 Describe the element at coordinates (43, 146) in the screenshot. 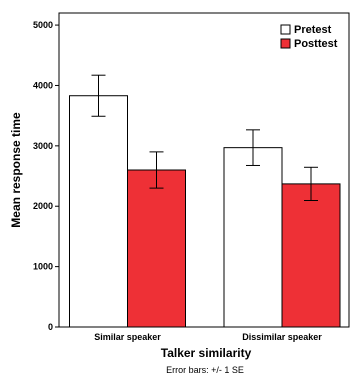

I see `y-tick-label-3000: 3000` at that location.